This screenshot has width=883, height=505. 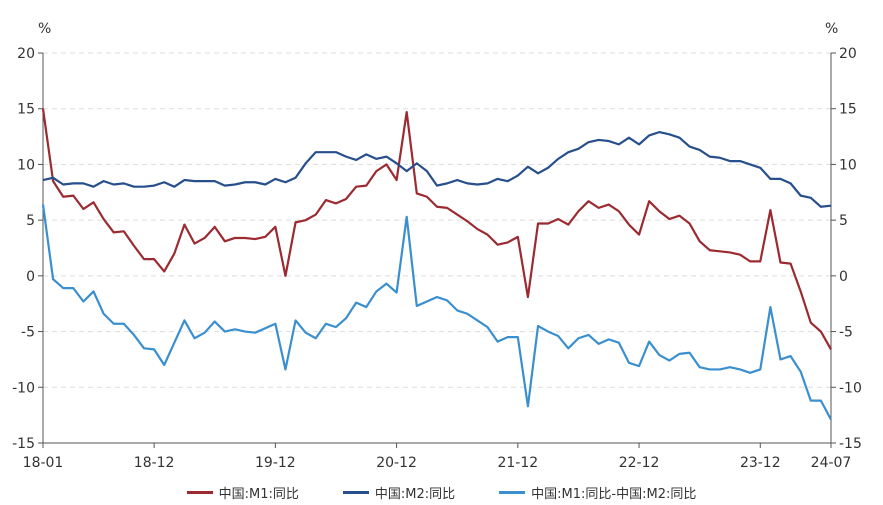 What do you see at coordinates (23, 444) in the screenshot?
I see `left-tick-label: -15` at bounding box center [23, 444].